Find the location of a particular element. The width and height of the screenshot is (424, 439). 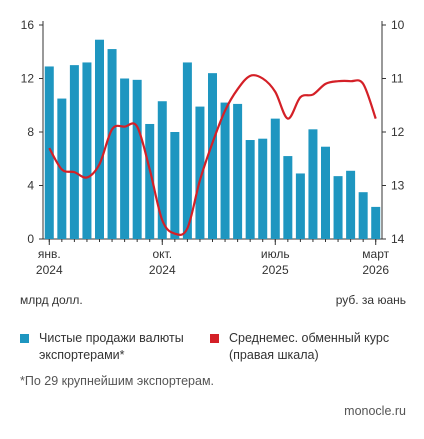

legend-label-line: Чистые продажи валюты is located at coordinates (111, 338).